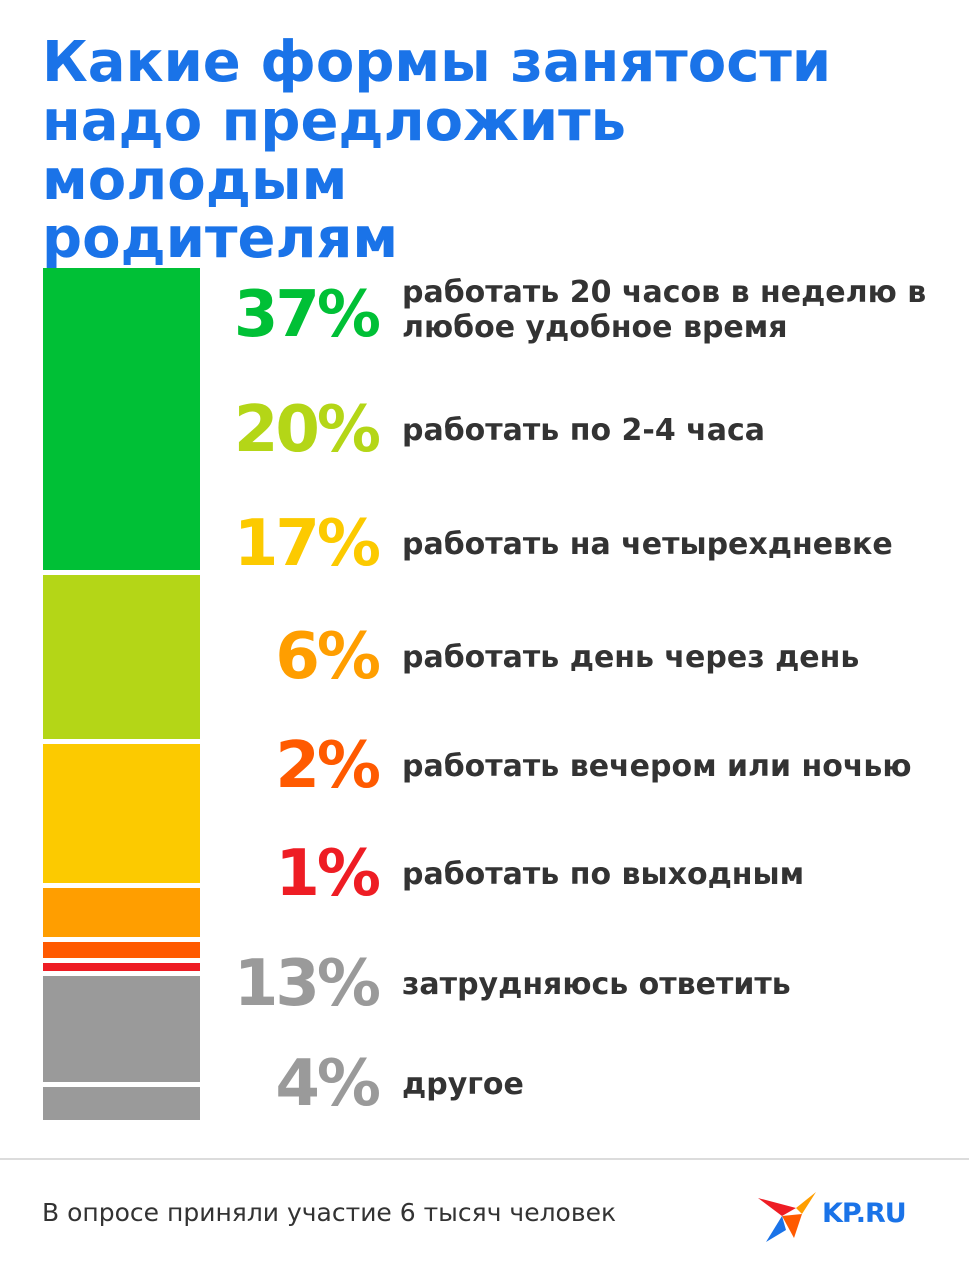 The height and width of the screenshot is (1280, 969). I want to click on category-label-7: затрудняюсь ответить, so click(596, 984).